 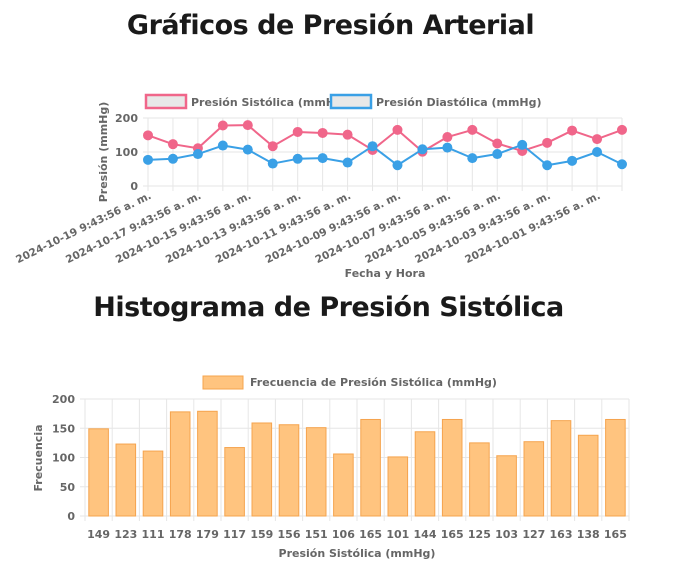 I want to click on line-chart-title: Gráficos de Presión Arterial, so click(x=330, y=25).